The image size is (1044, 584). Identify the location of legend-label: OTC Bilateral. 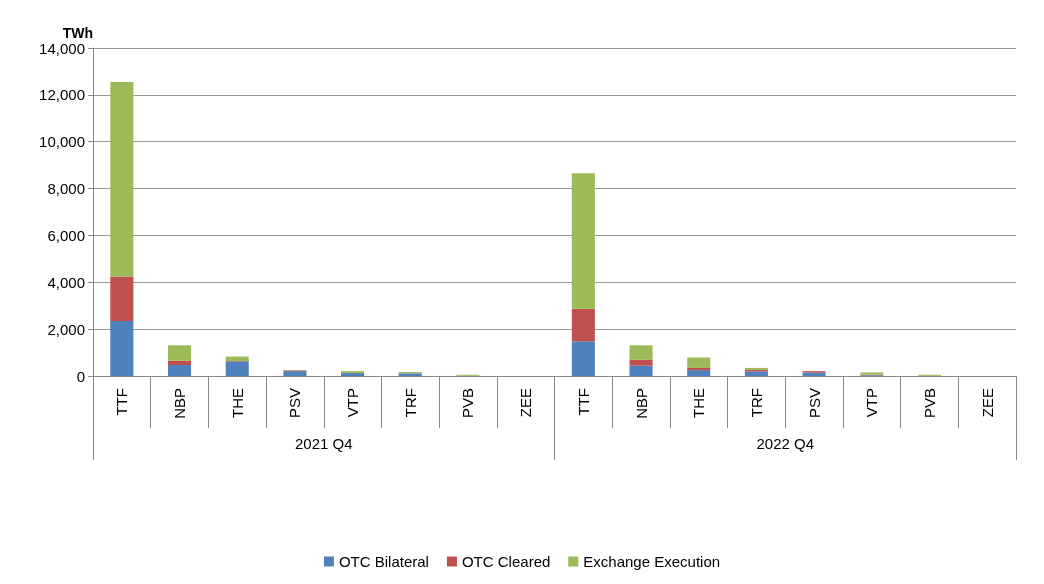
(383, 561).